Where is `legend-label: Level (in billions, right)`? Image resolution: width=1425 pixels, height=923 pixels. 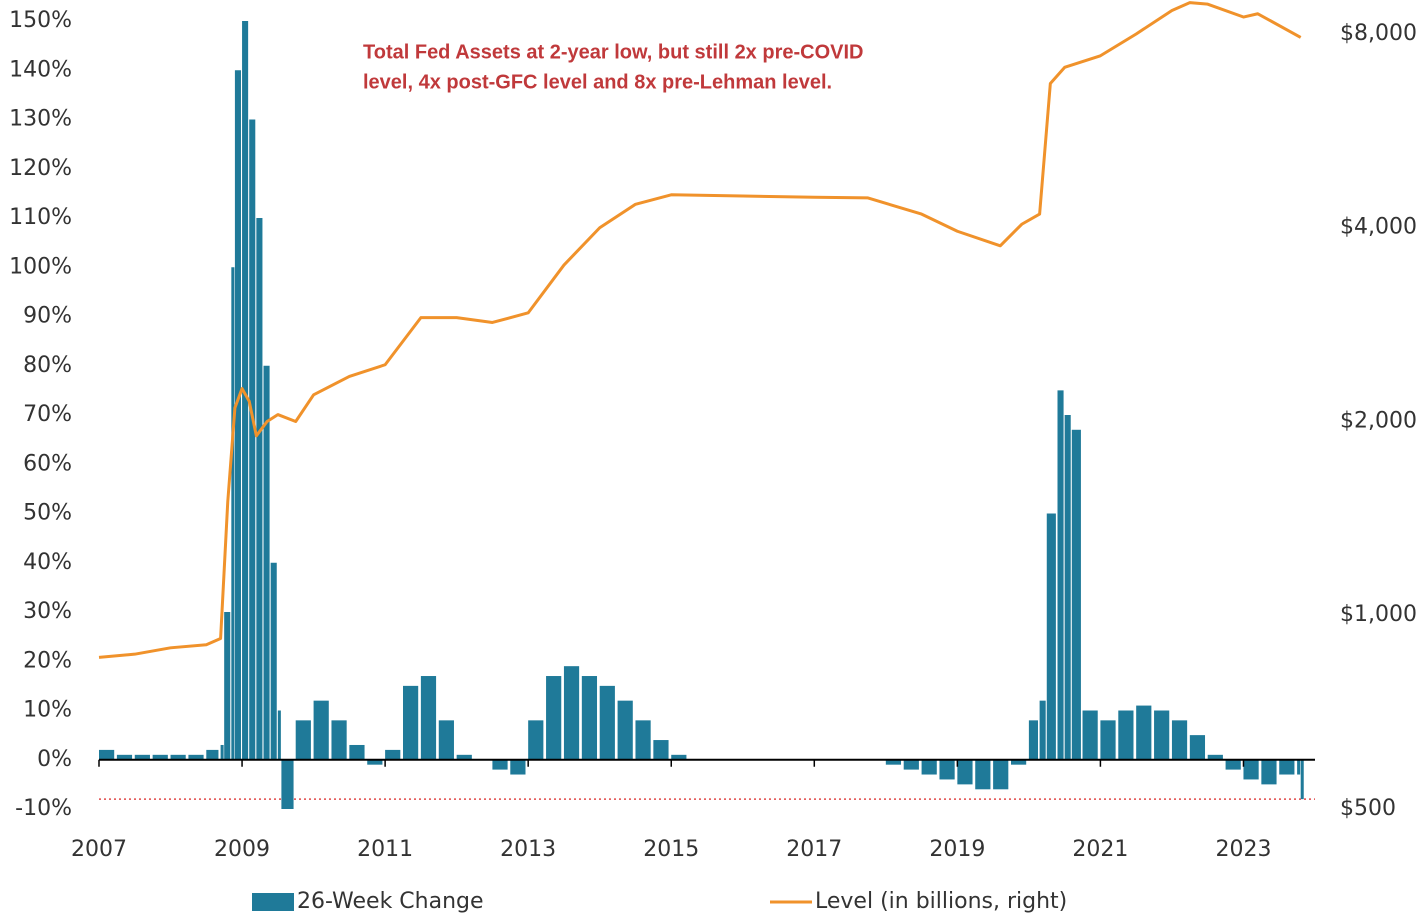 legend-label: Level (in billions, right) is located at coordinates (941, 901).